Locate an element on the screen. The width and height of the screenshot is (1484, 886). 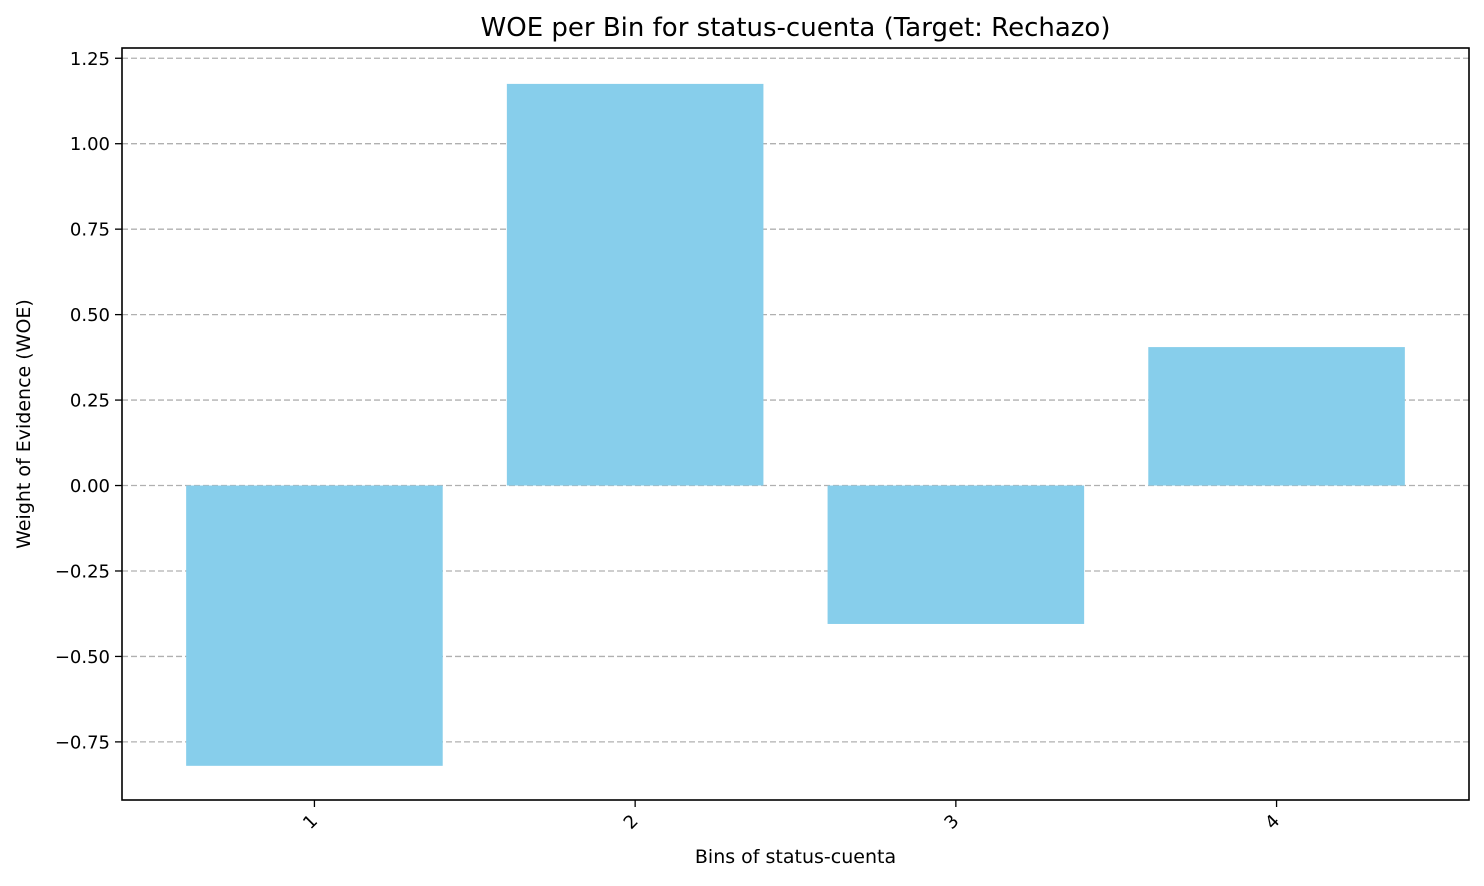
y-tick-label: 0.75 is located at coordinates (90, 230).